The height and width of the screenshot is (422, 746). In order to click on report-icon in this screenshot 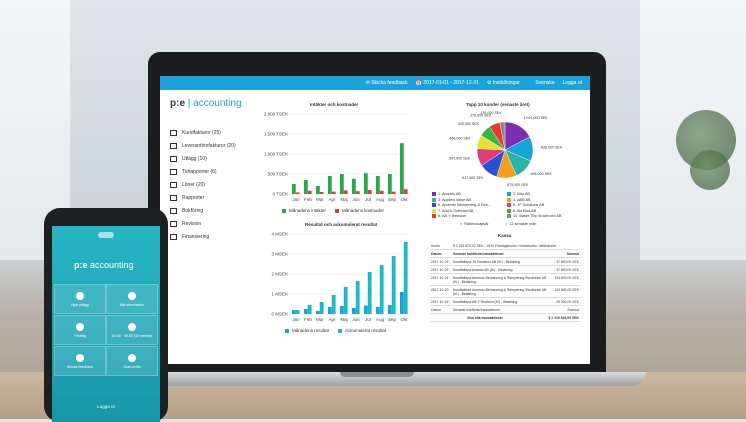, I will do `click(173, 197)`.